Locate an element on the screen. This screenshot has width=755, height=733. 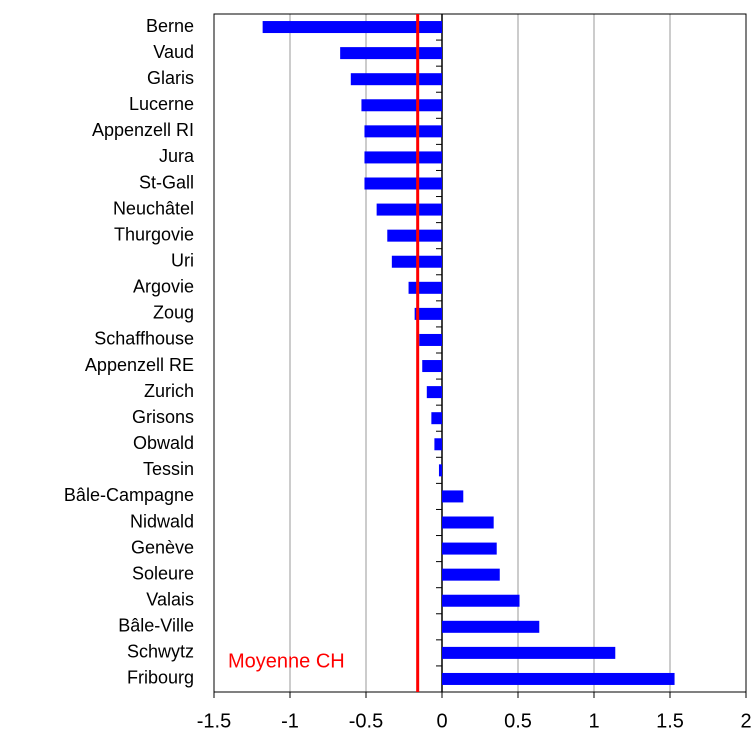
y-tick-label: Appenzell RE is located at coordinates (139, 365).